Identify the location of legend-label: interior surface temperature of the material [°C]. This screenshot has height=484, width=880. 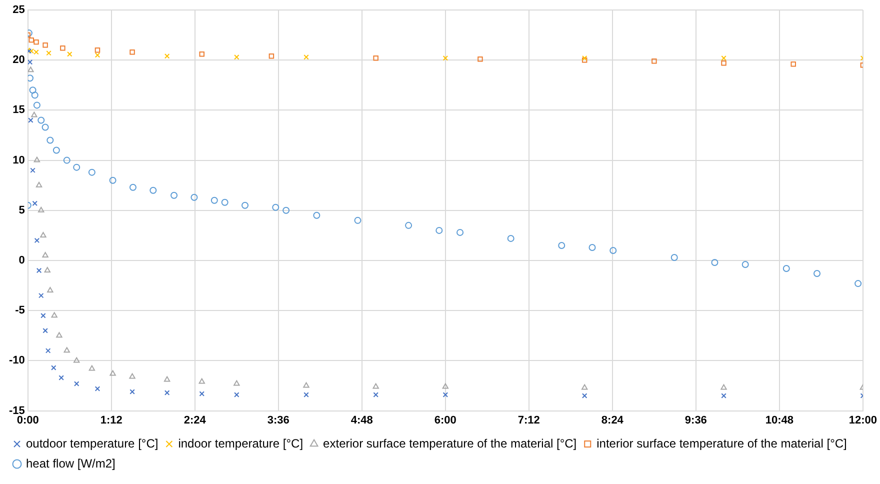
(721, 443).